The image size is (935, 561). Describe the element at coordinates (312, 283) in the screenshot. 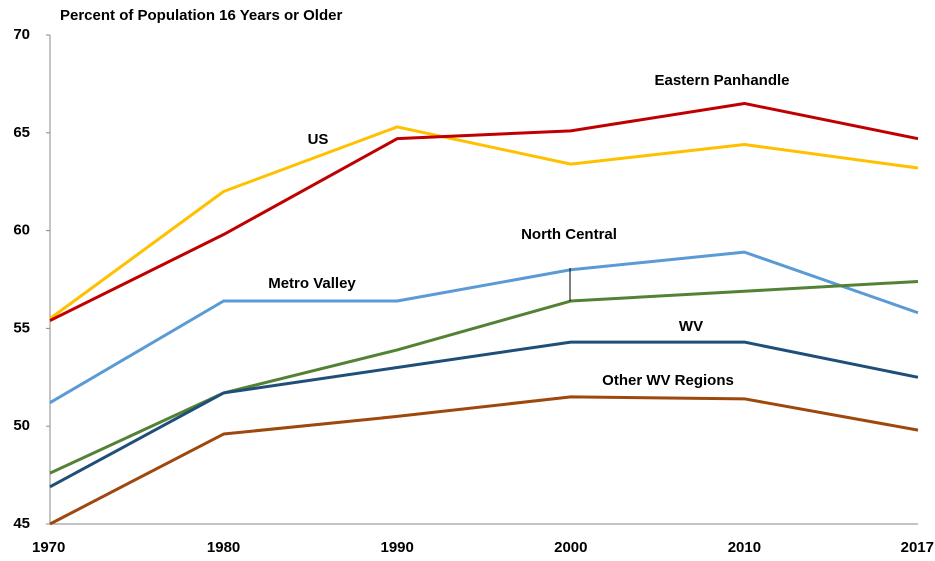

I see `series-label: Metro Valley` at that location.